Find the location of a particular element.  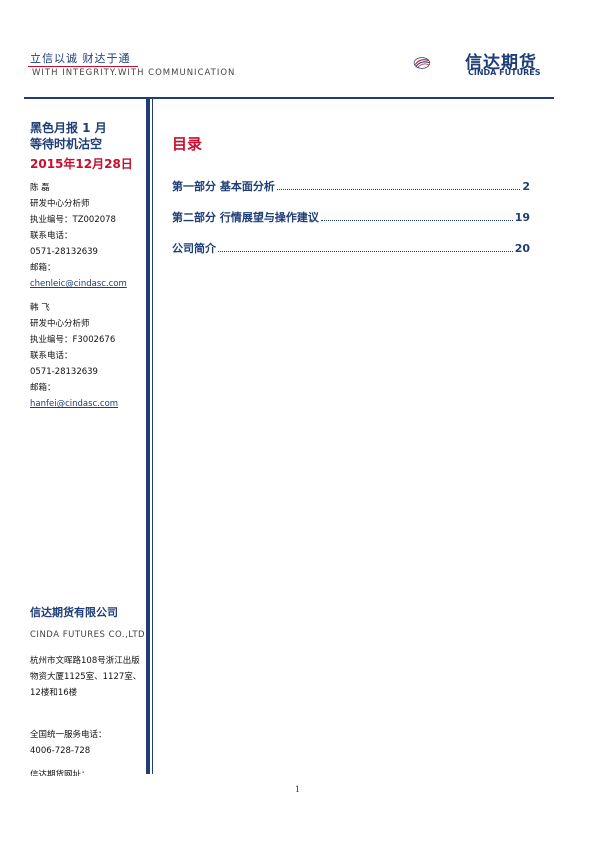

toc-entry-page: 19 is located at coordinates (522, 217).